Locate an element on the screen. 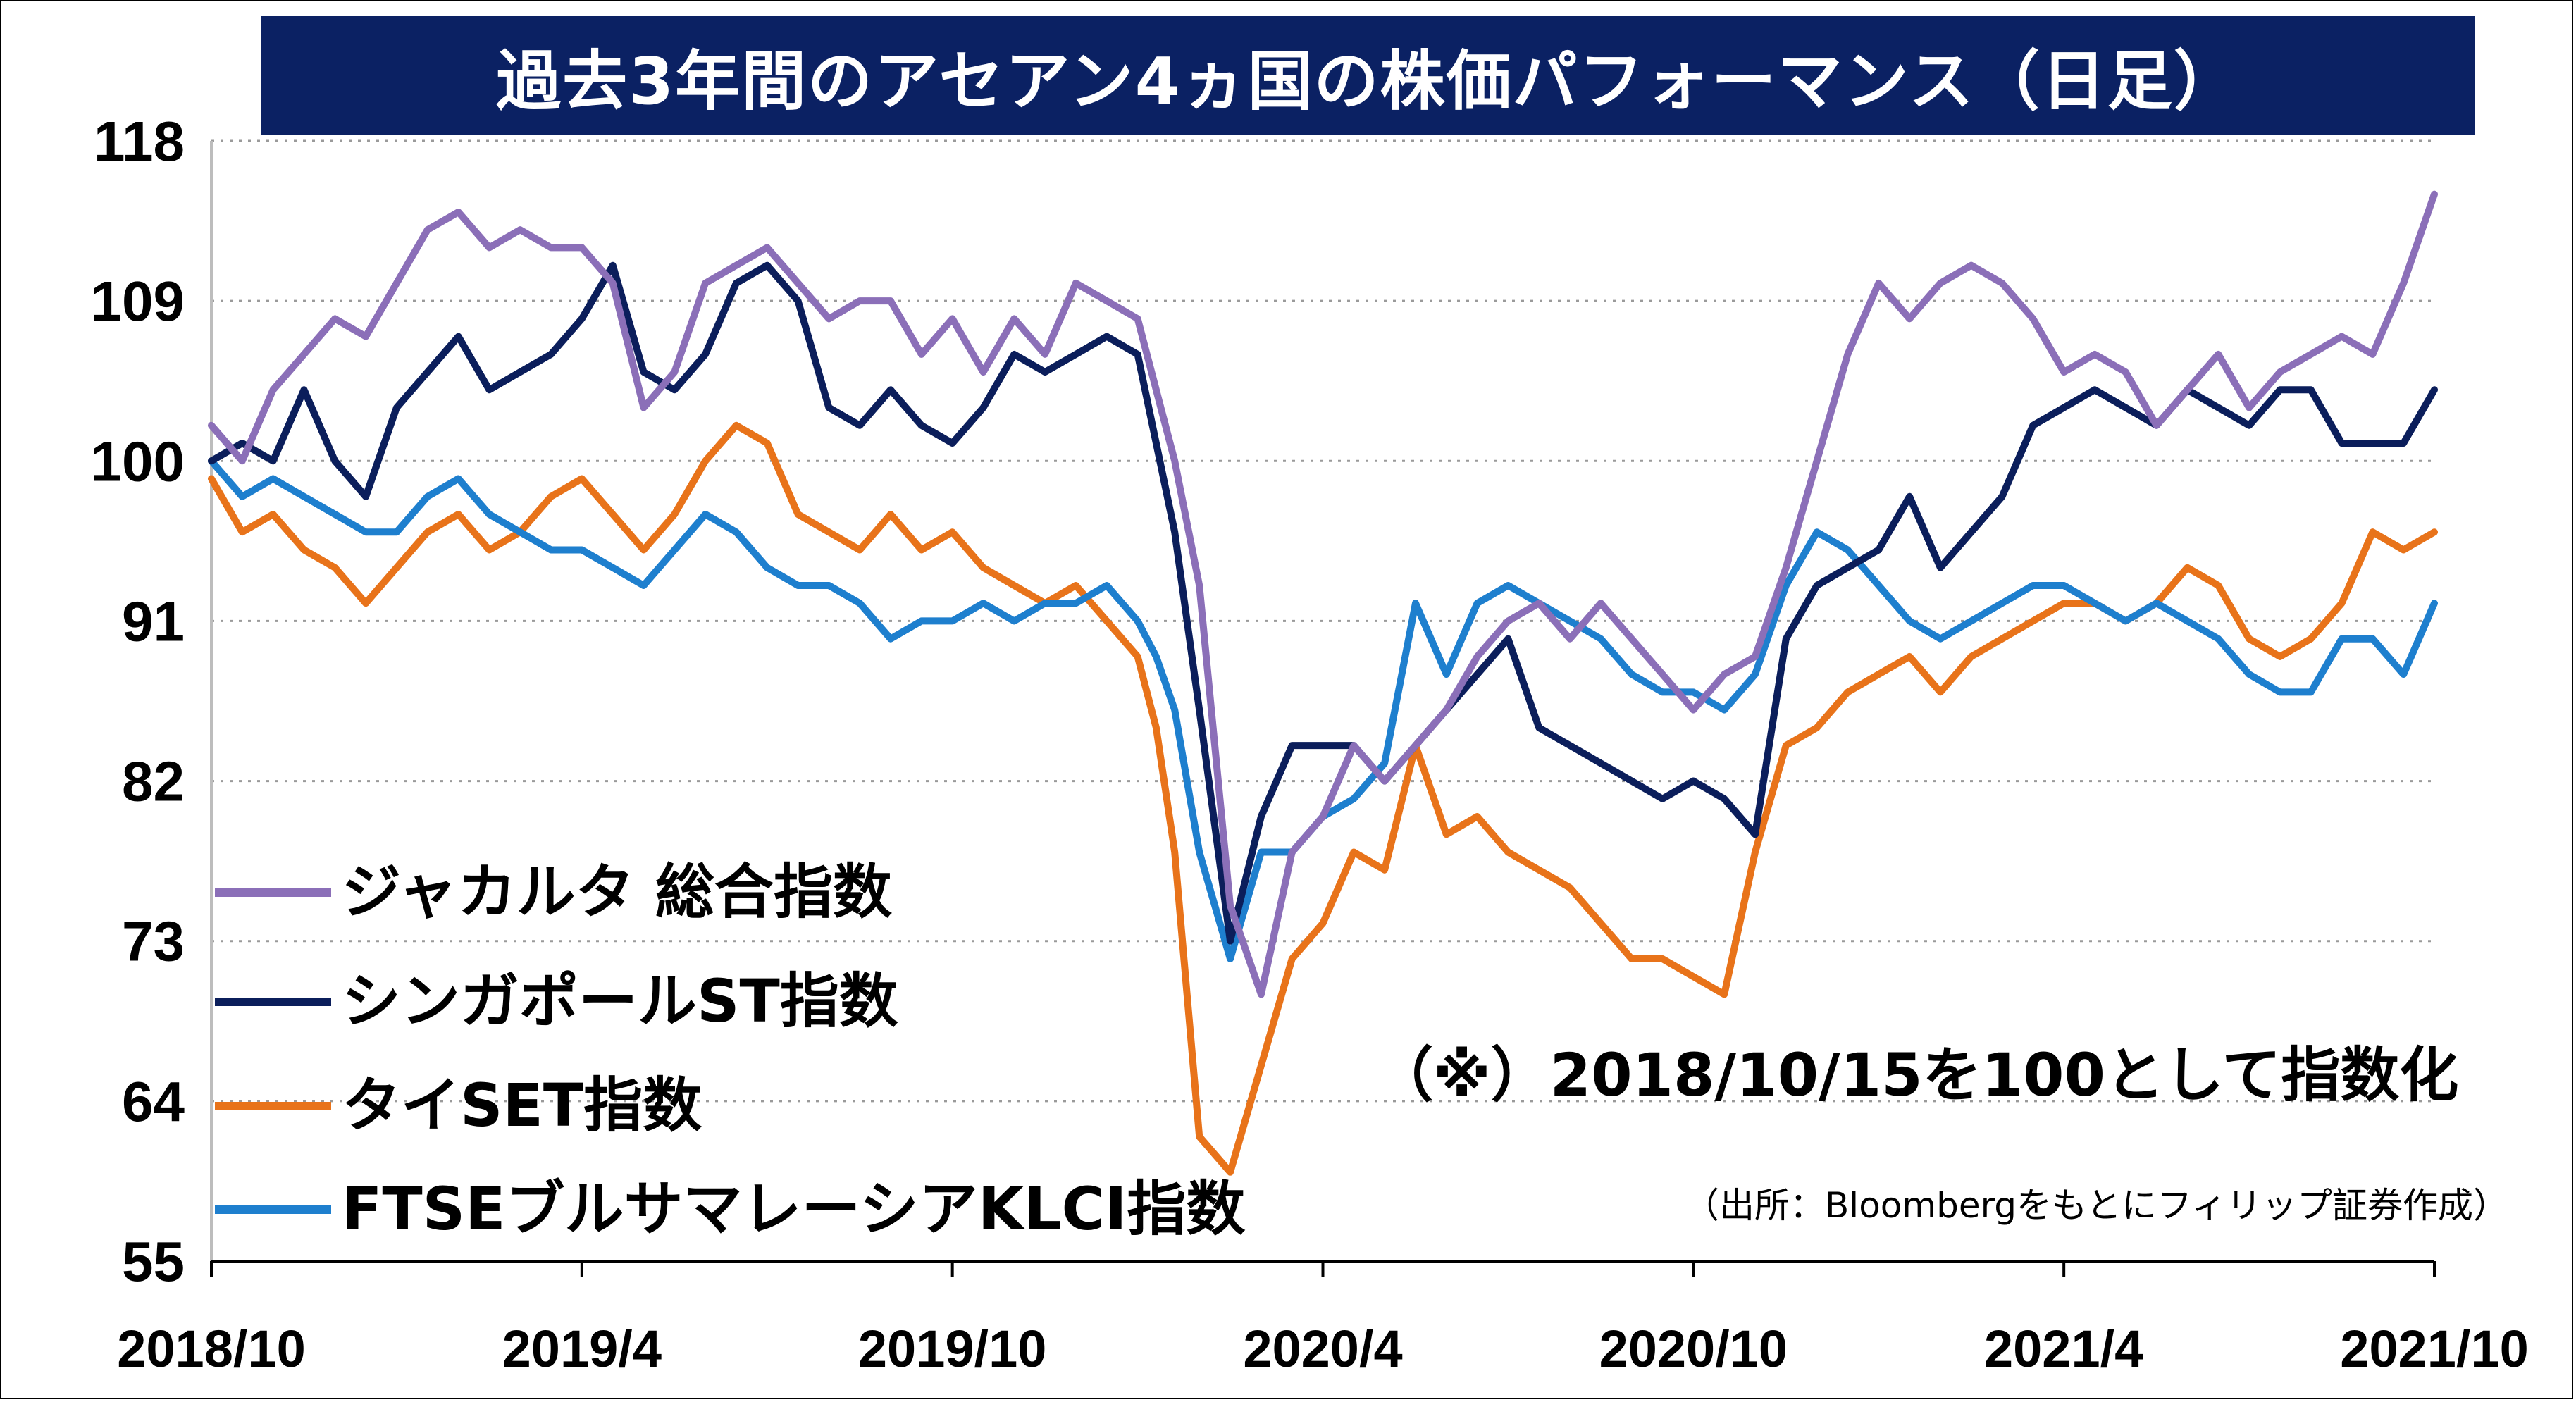 The height and width of the screenshot is (1402, 2576). x-tick-label: 2020/4 is located at coordinates (1322, 1349).